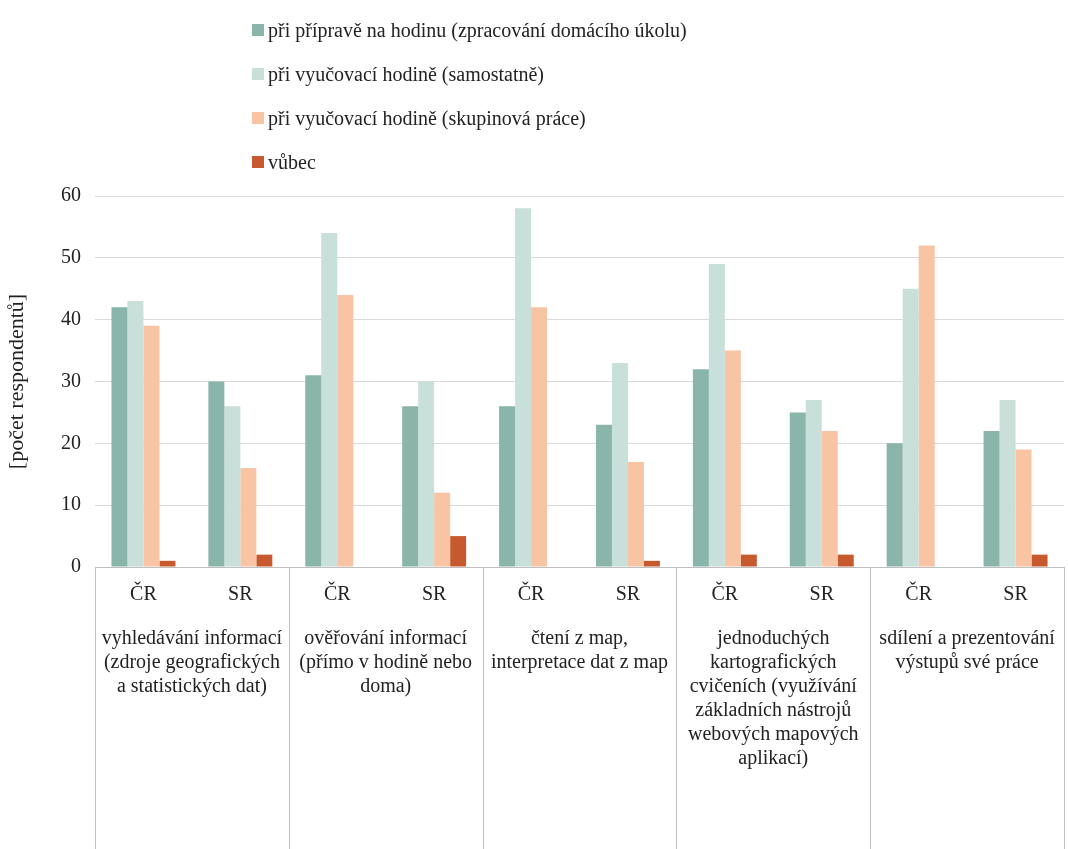 The height and width of the screenshot is (849, 1068). What do you see at coordinates (579, 650) in the screenshot?
I see `text: čtení z map, interpretace dat z map` at bounding box center [579, 650].